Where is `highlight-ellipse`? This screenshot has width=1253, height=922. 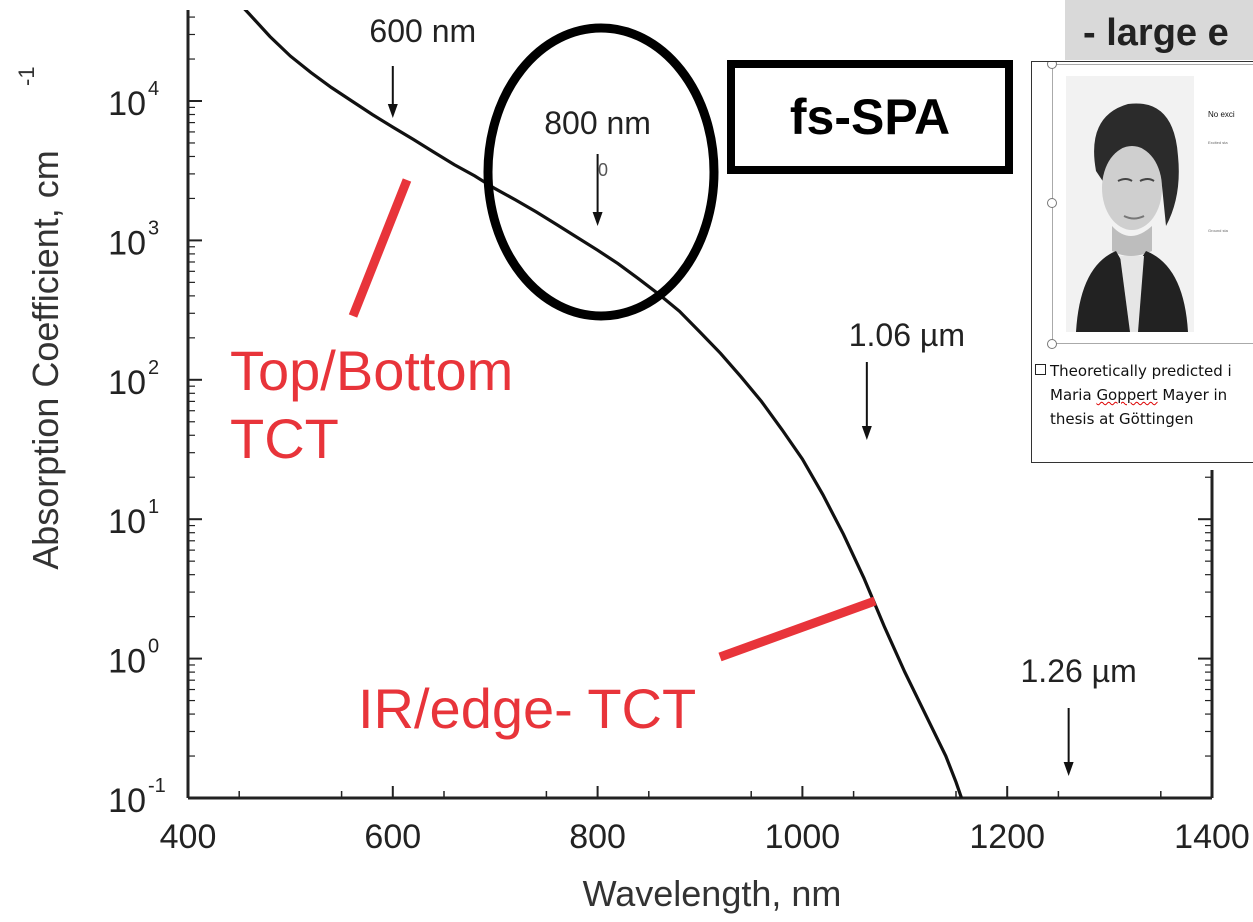 highlight-ellipse is located at coordinates (601, 172).